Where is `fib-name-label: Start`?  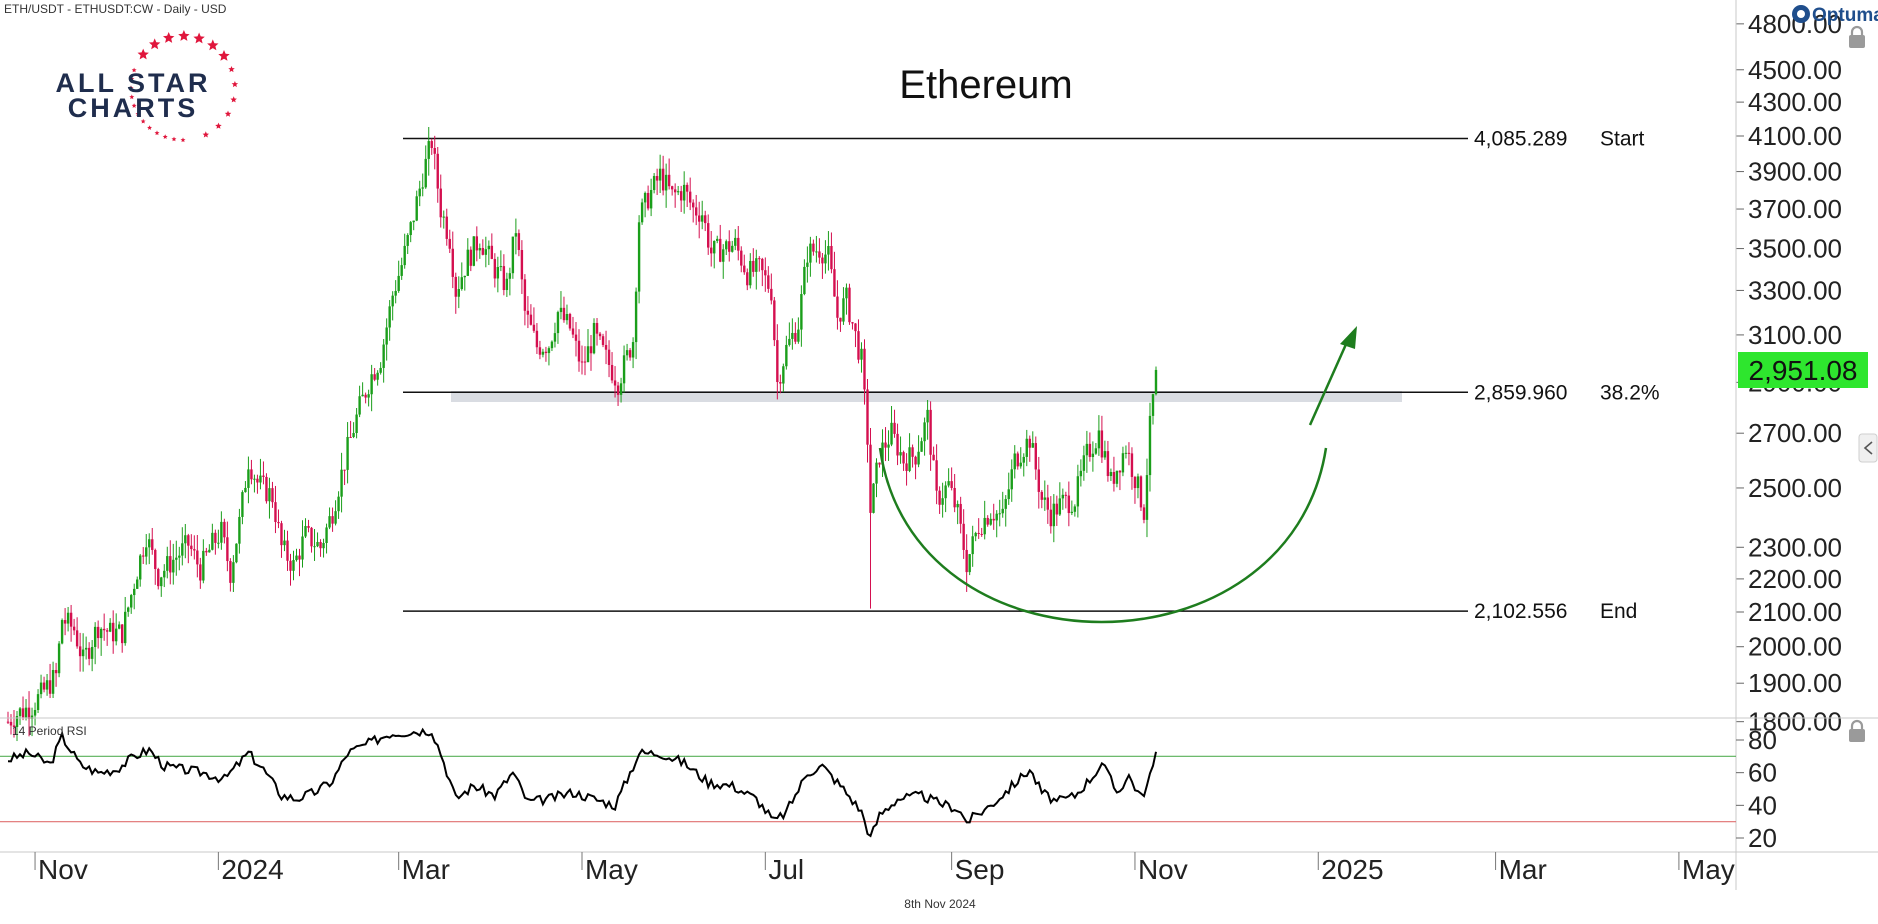 fib-name-label: Start is located at coordinates (1622, 139).